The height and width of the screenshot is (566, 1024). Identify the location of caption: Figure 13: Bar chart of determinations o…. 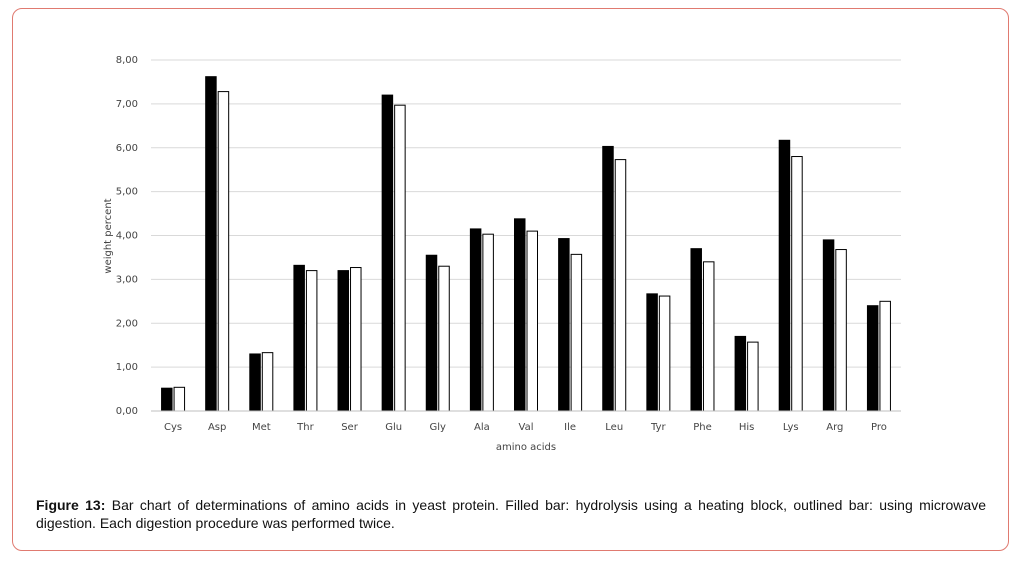
(511, 514).